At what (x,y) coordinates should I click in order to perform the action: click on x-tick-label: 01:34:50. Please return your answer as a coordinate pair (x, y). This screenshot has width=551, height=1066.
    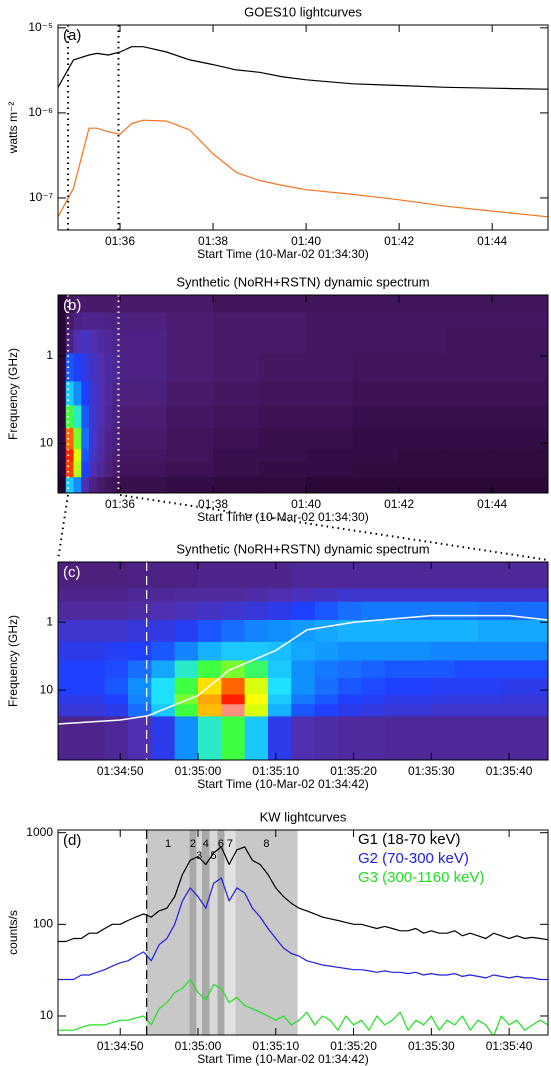
    Looking at the image, I should click on (120, 1046).